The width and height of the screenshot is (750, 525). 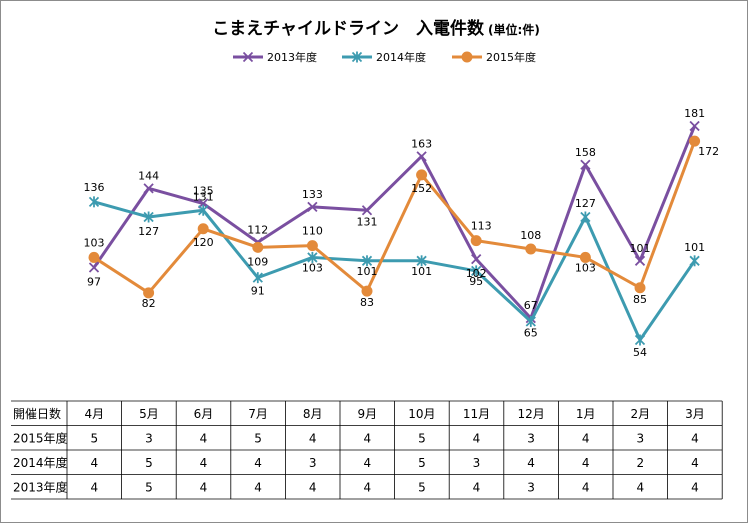 I want to click on table-category-label: 9月, so click(x=367, y=414).